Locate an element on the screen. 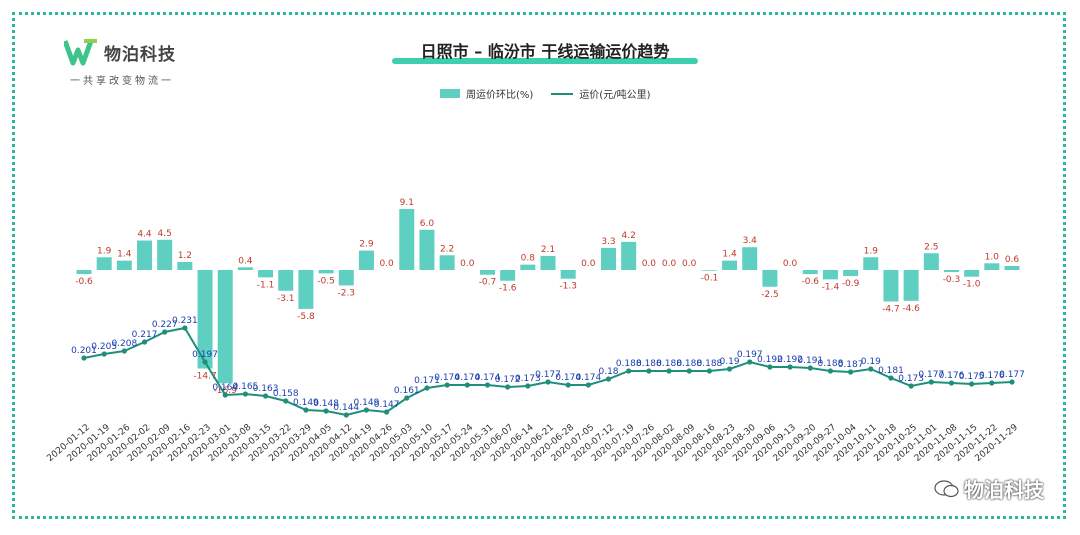  price-data-label: 0.187 is located at coordinates (851, 365).